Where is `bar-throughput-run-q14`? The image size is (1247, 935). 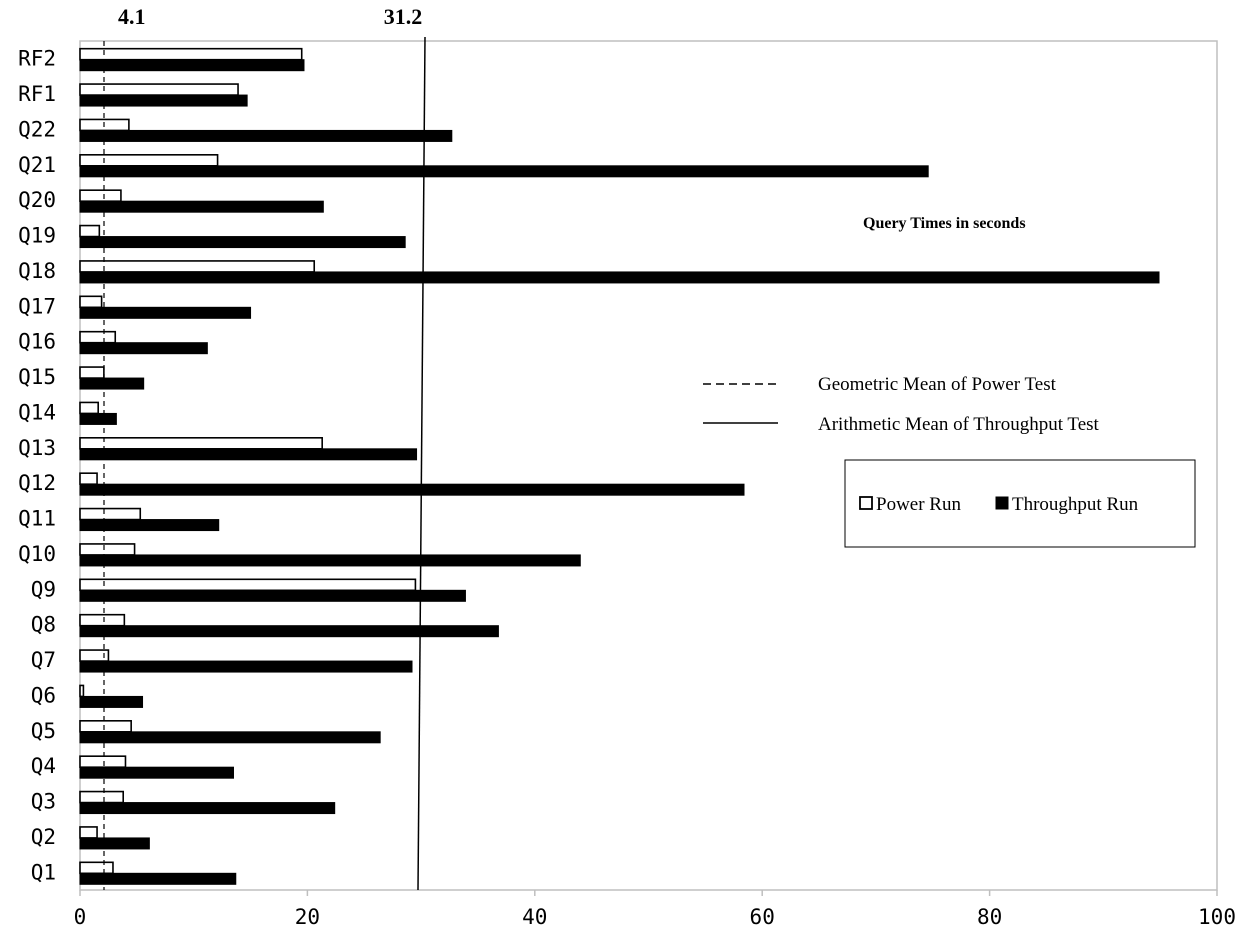
bar-throughput-run-q14 is located at coordinates (98, 418).